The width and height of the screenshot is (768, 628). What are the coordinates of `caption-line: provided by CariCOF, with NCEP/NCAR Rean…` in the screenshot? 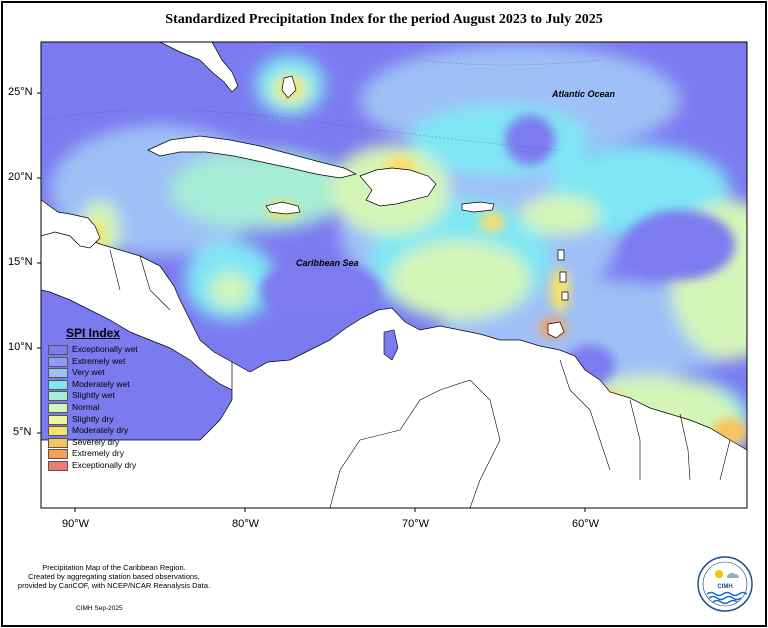 It's located at (114, 585).